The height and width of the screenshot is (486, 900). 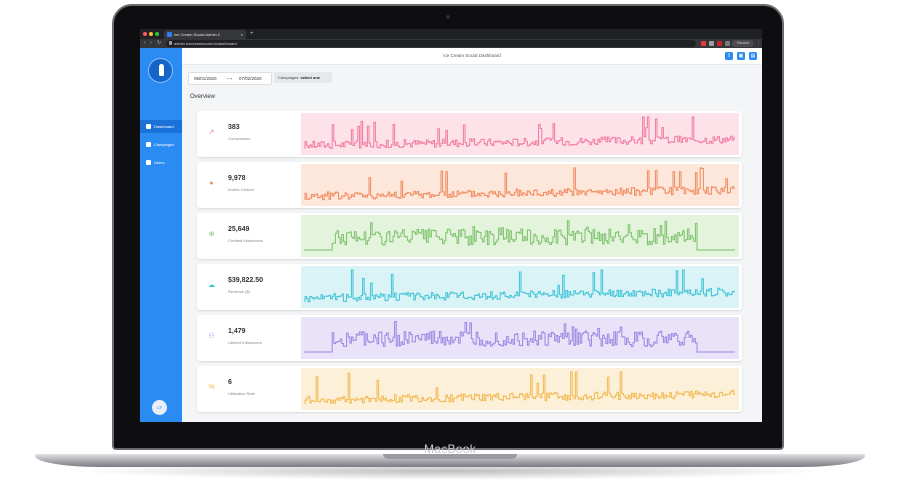 What do you see at coordinates (239, 291) in the screenshot?
I see `metric-label: Revenue ($)` at bounding box center [239, 291].